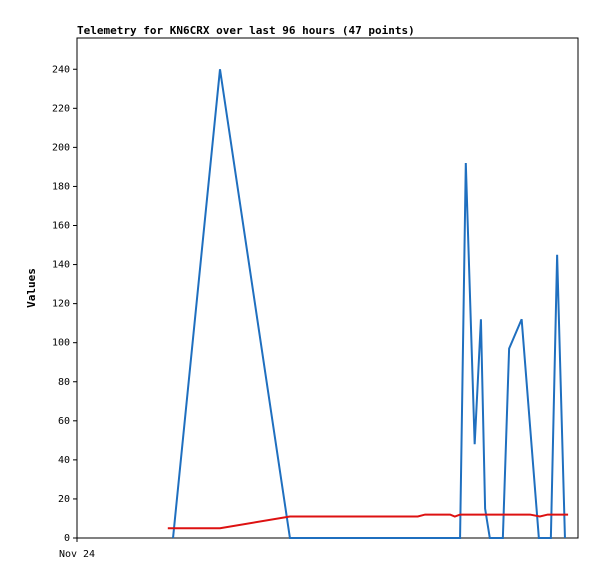 This screenshot has width=597, height=579. I want to click on y-tick-label: 120, so click(61, 304).